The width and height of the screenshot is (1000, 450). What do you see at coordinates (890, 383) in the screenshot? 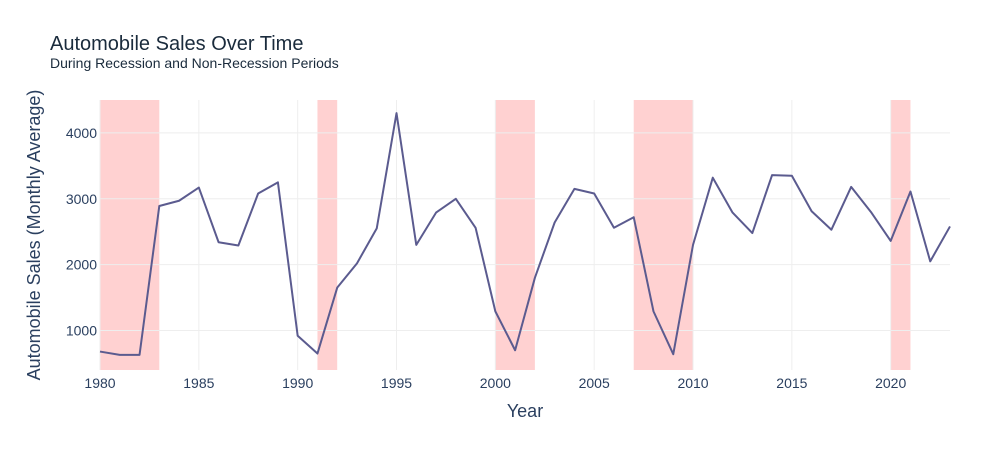
I see `x-tick-label: 2020` at bounding box center [890, 383].